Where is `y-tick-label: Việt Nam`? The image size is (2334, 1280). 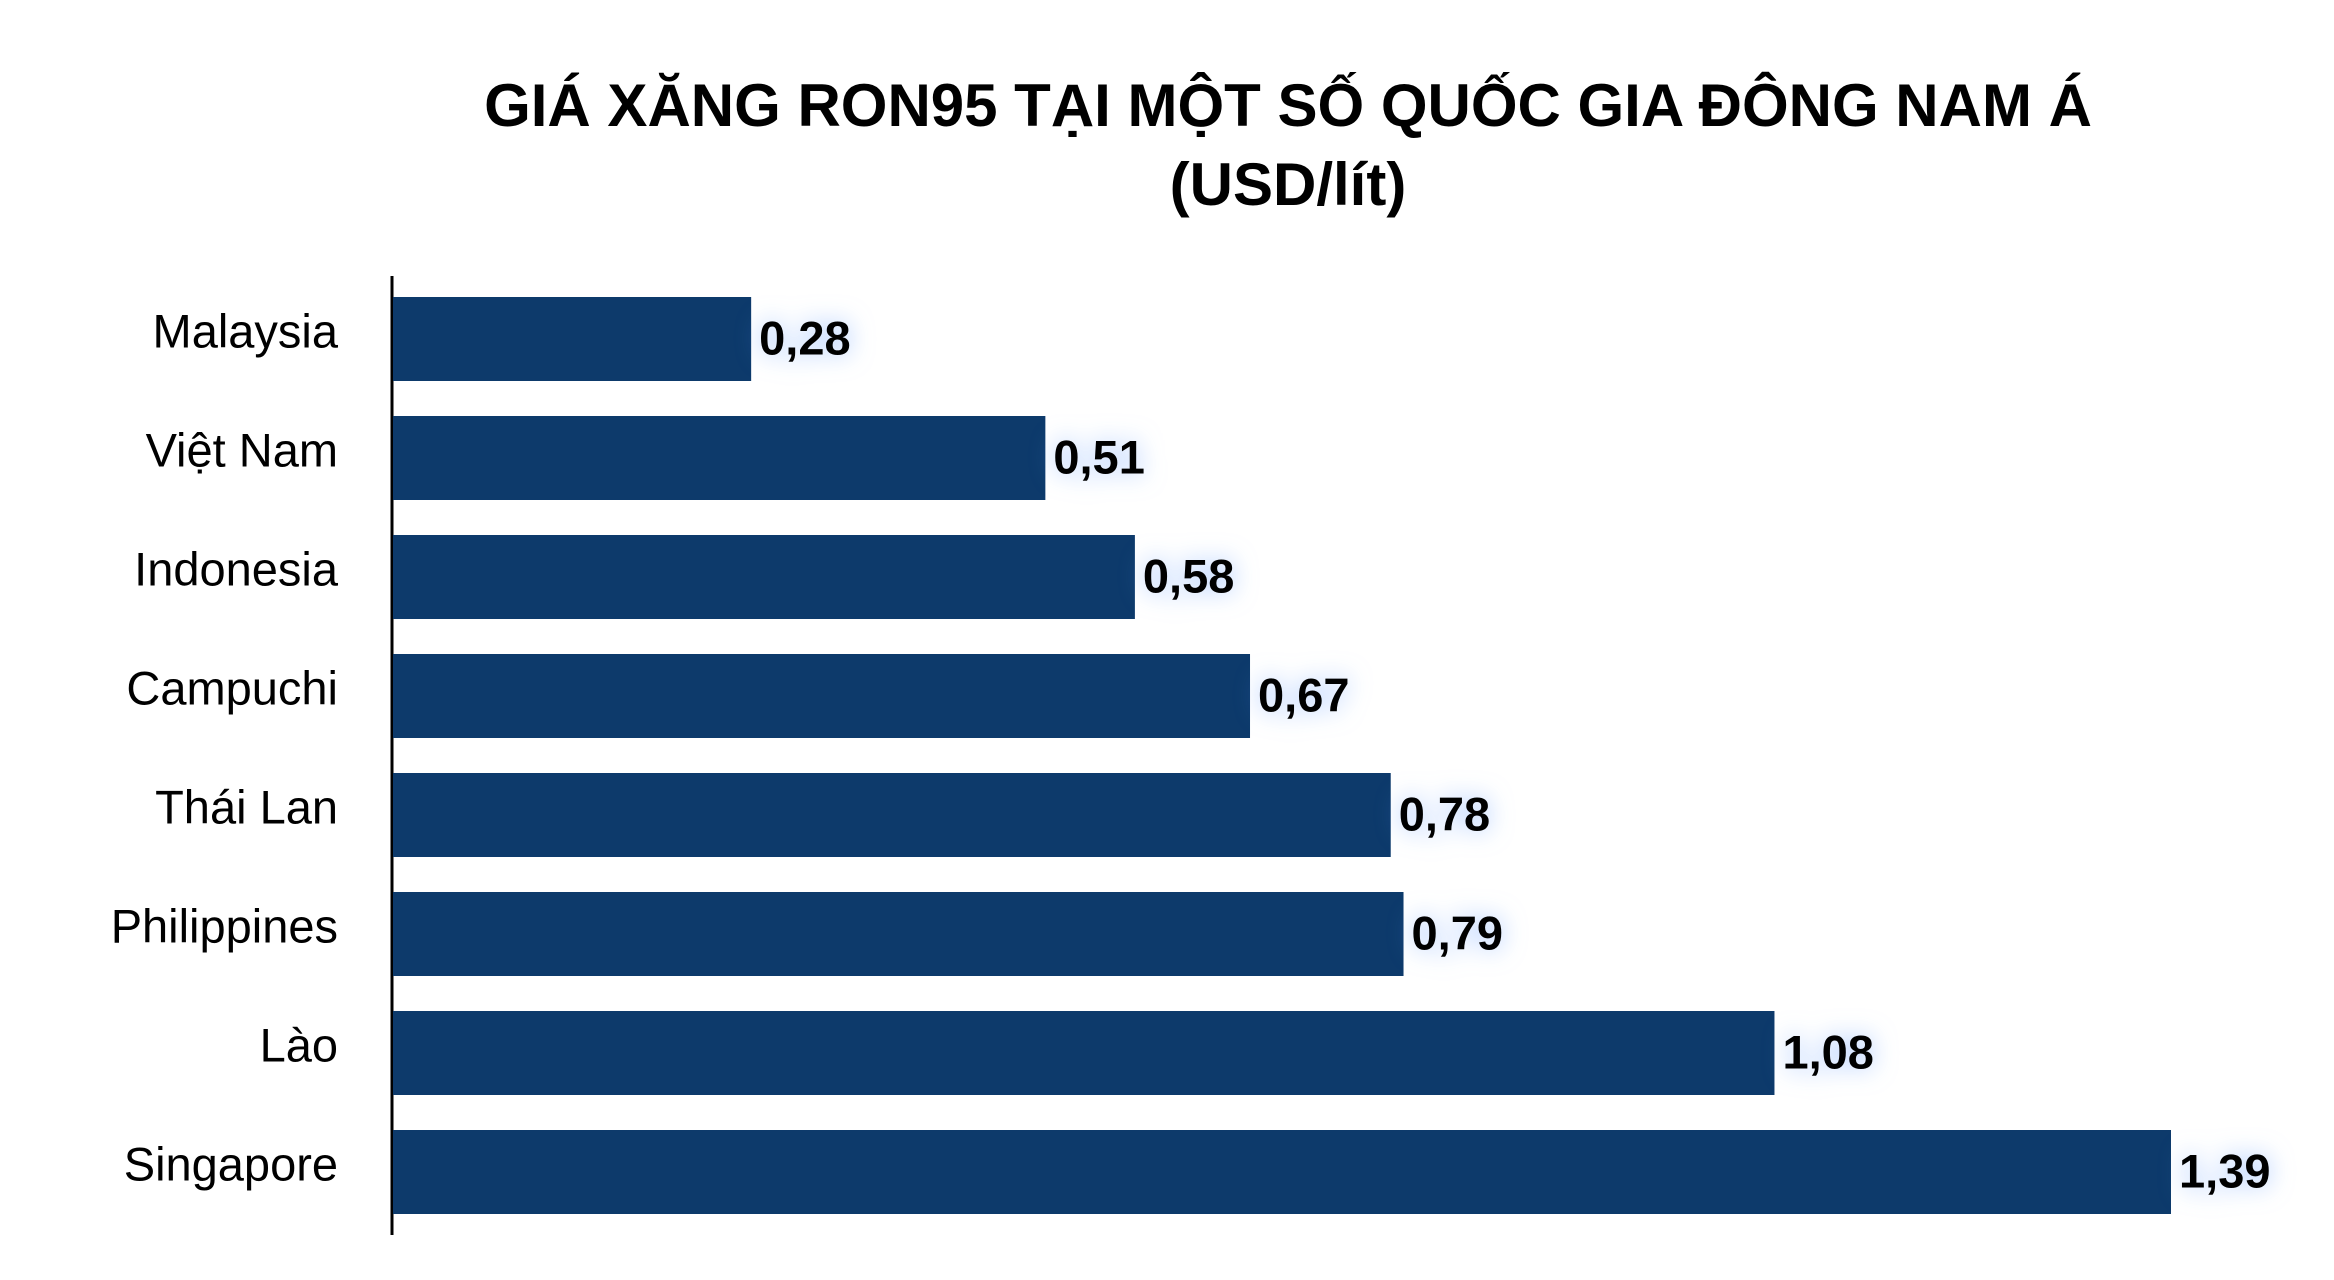
y-tick-label: Việt Nam is located at coordinates (242, 449).